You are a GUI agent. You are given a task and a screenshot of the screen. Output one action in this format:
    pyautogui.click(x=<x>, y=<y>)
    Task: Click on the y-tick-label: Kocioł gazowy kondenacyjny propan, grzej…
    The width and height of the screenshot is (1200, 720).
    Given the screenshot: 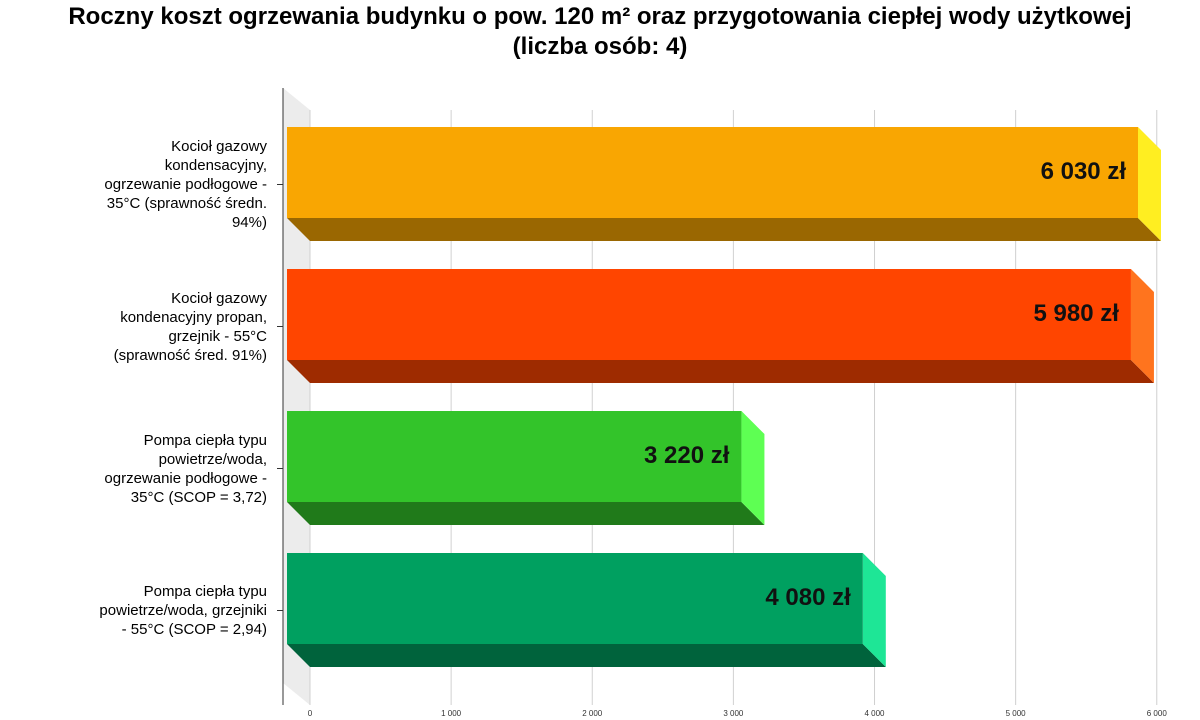 What is the action you would take?
    pyautogui.click(x=190, y=326)
    